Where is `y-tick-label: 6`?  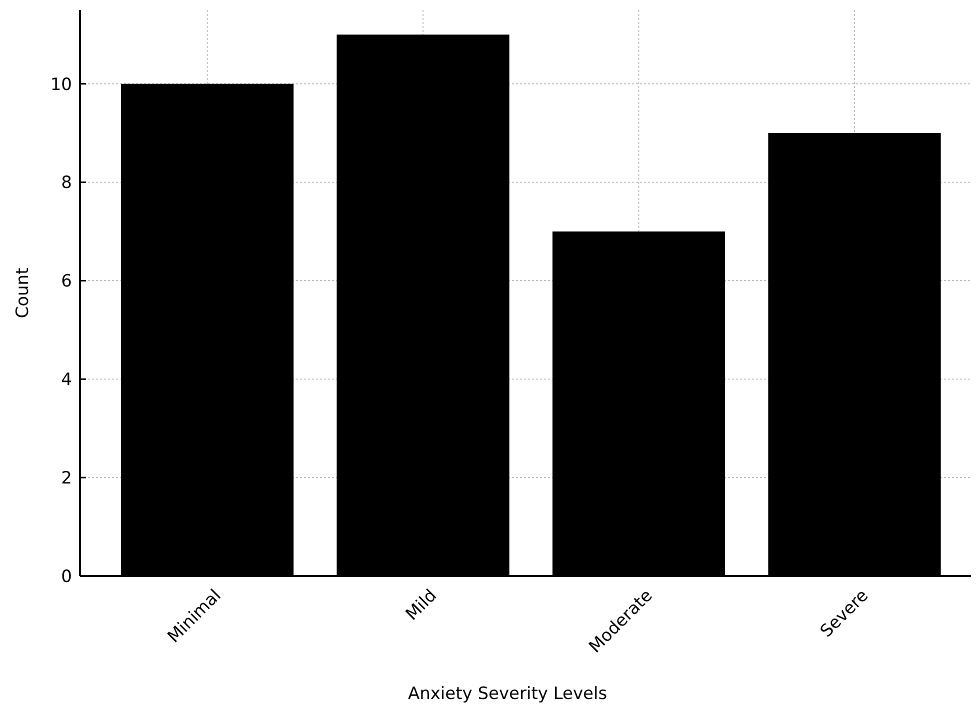 y-tick-label: 6 is located at coordinates (66, 282).